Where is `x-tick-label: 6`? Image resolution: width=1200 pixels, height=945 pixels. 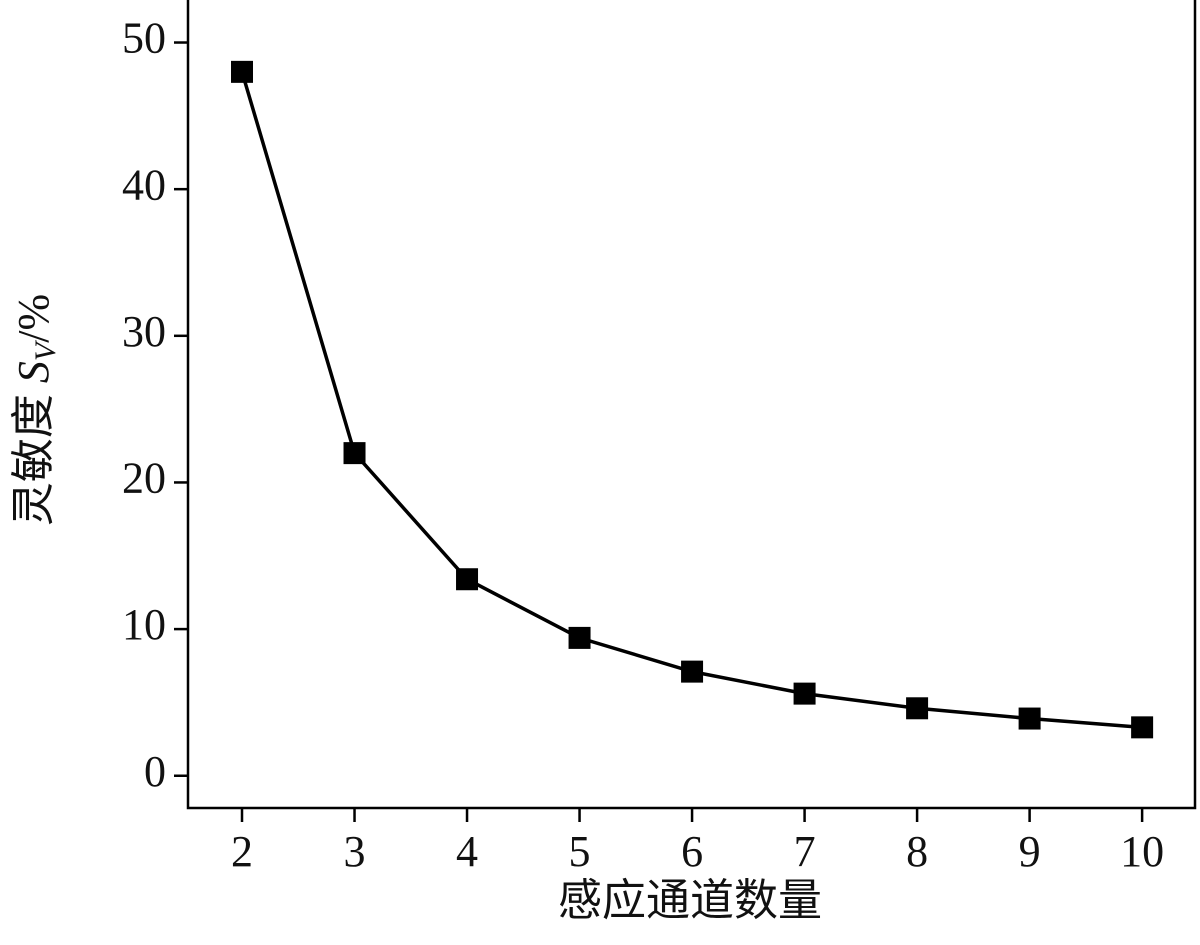
x-tick-label: 6 is located at coordinates (692, 851).